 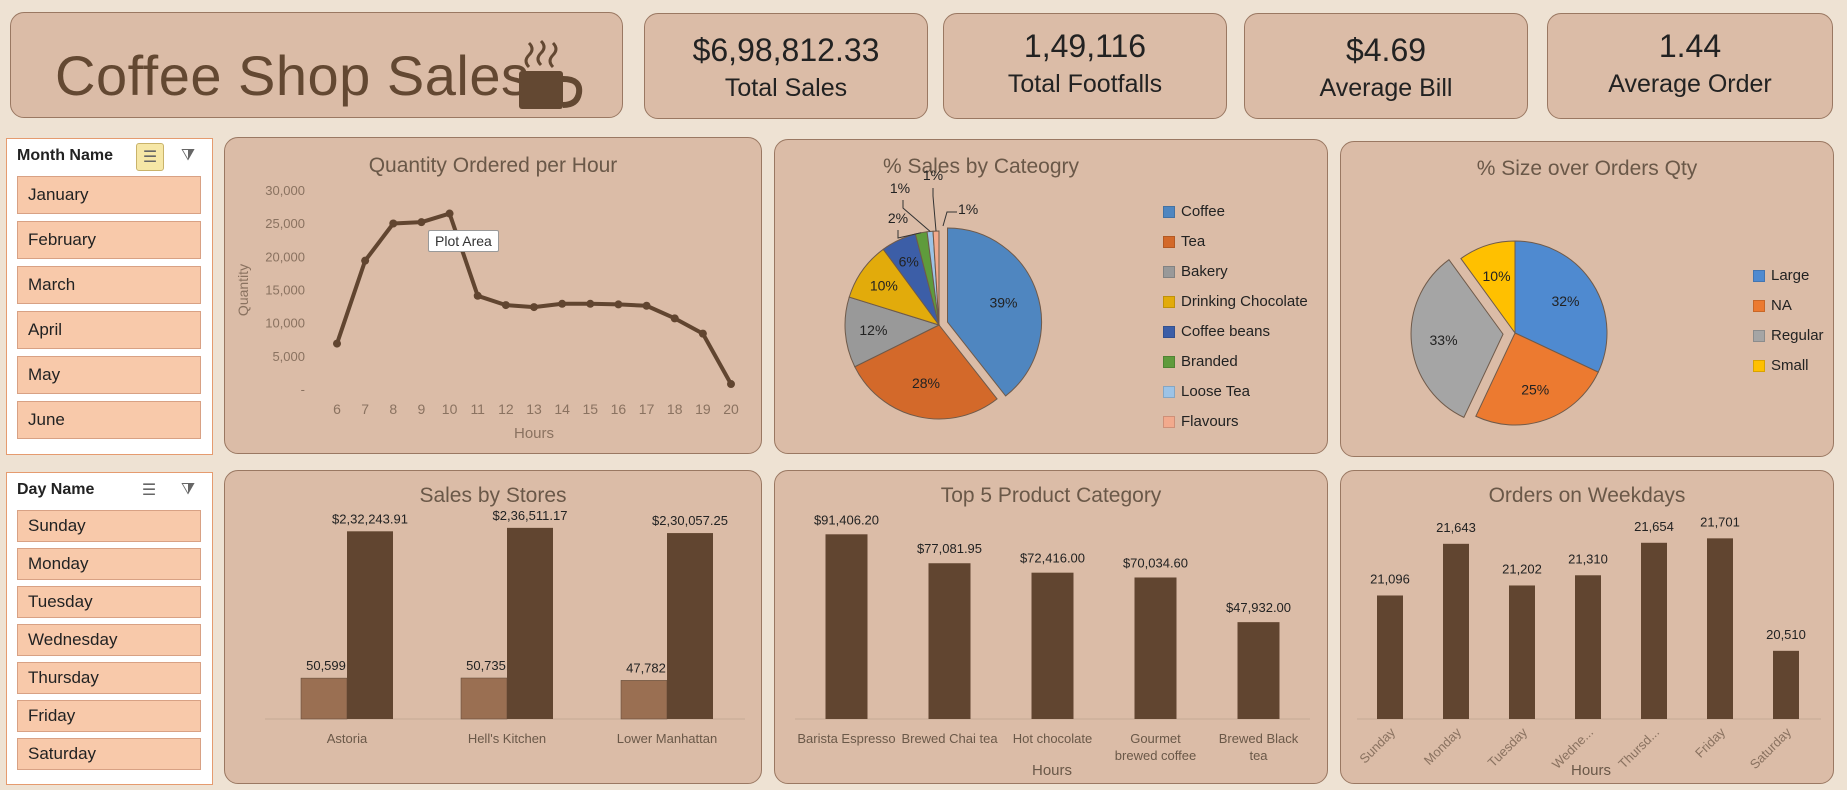 What do you see at coordinates (1790, 365) in the screenshot?
I see `legend-label: Small` at bounding box center [1790, 365].